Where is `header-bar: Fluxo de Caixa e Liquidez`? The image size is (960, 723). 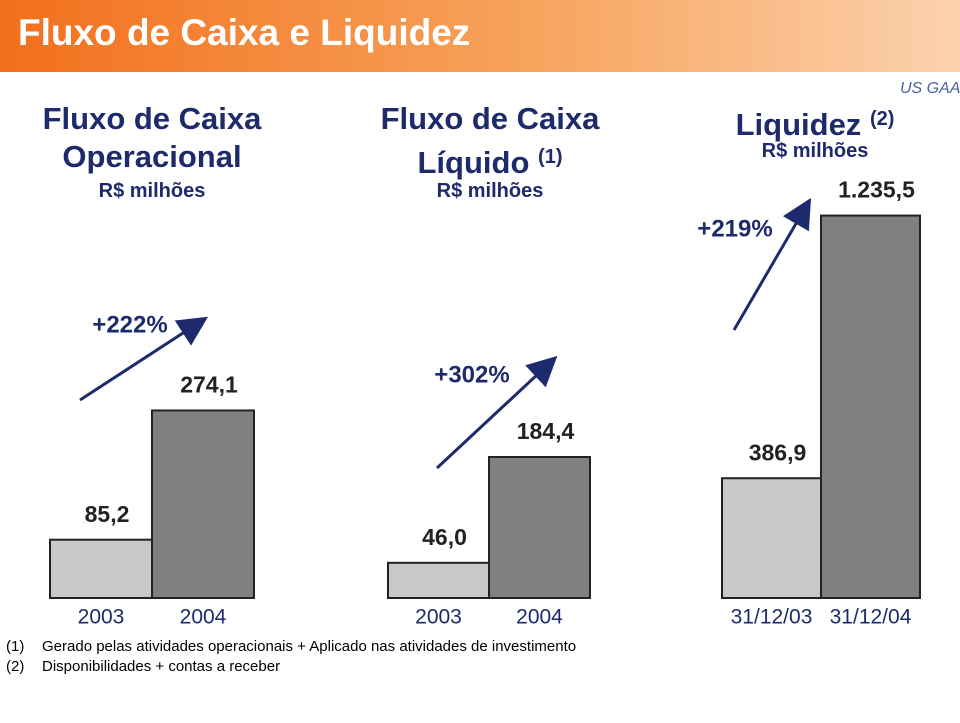 header-bar: Fluxo de Caixa e Liquidez is located at coordinates (480, 36).